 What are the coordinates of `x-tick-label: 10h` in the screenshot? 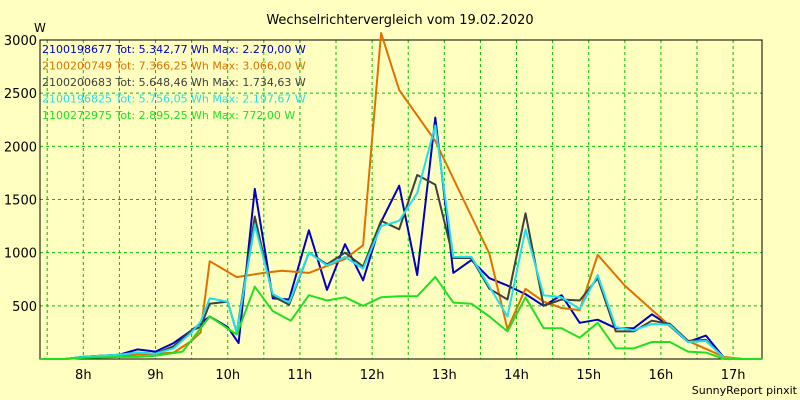 It's located at (227, 375).